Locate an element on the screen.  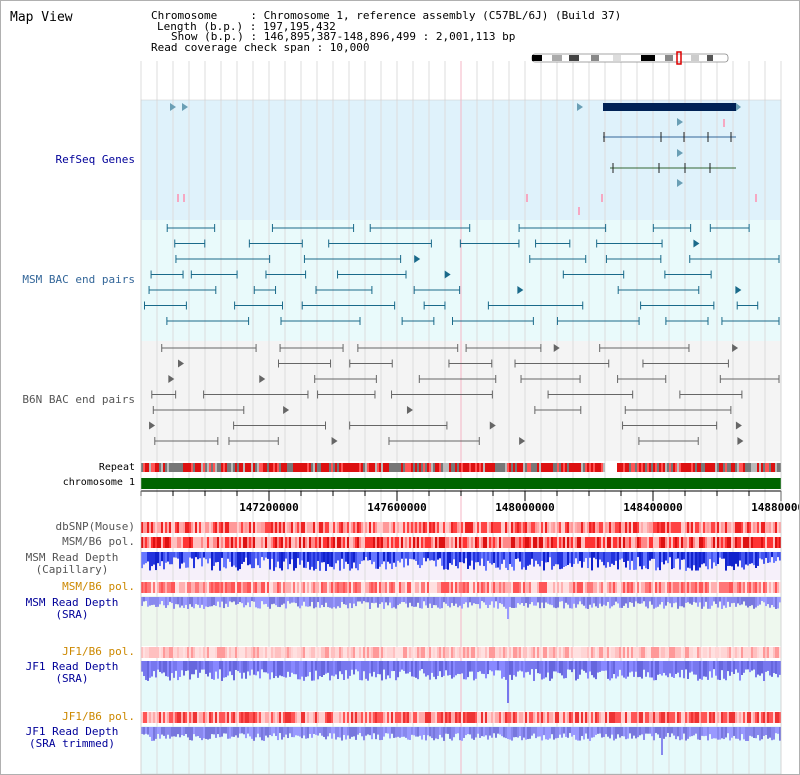
msm-b6-pol-label-1: MSM/B6 pol. is located at coordinates (98, 541).